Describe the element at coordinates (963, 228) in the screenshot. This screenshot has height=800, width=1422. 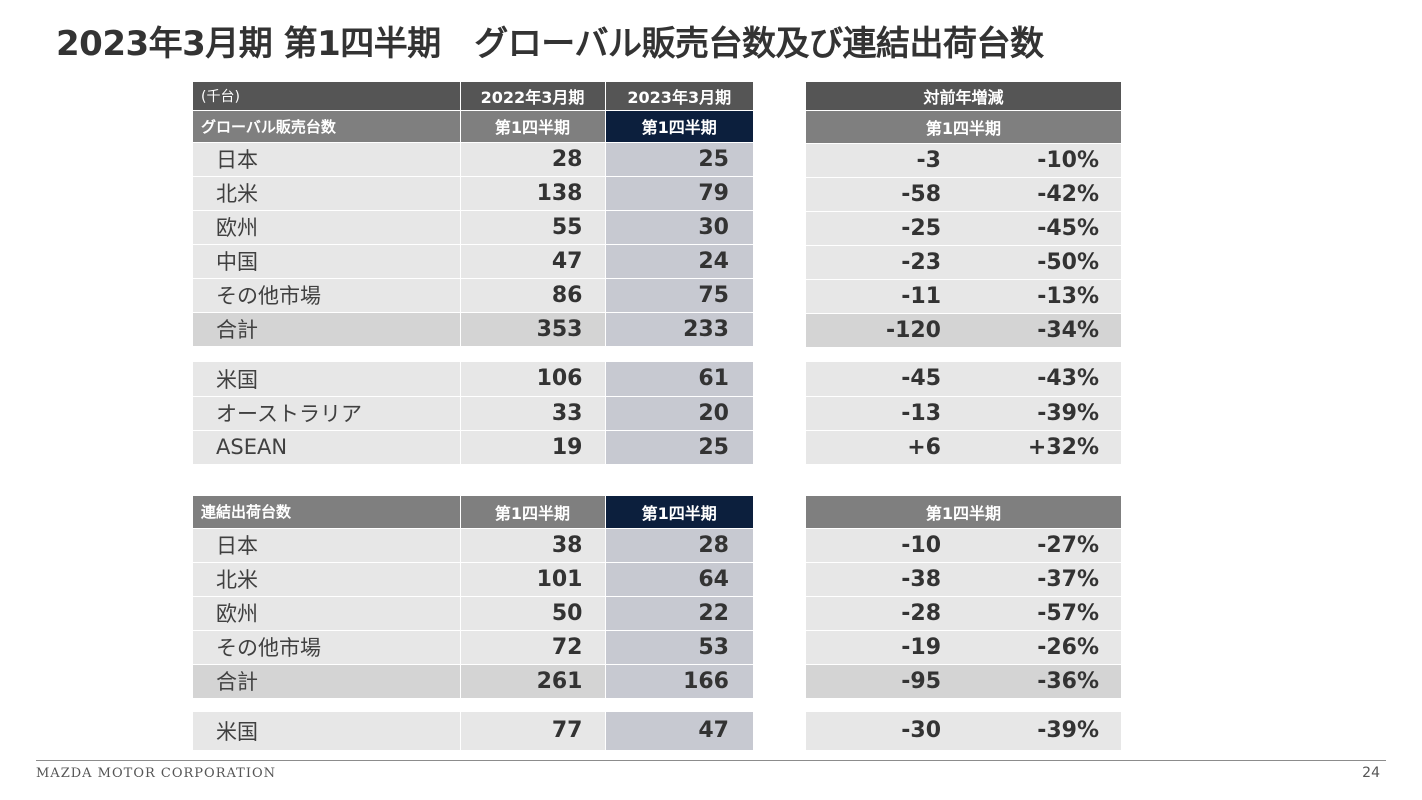
I see `table-row: -25 -45%` at that location.